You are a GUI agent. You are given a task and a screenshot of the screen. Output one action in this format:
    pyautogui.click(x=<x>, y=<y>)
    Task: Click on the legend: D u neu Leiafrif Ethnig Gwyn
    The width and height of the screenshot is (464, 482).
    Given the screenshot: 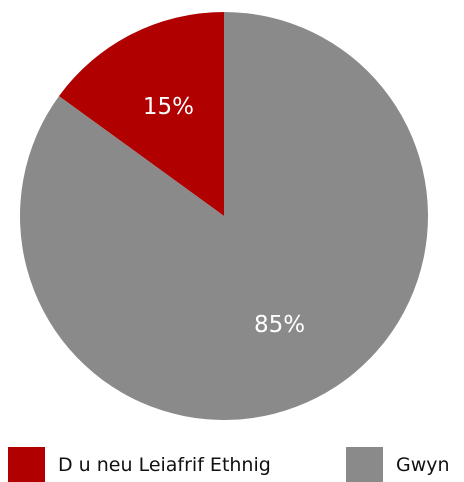 What is the action you would take?
    pyautogui.click(x=229, y=464)
    